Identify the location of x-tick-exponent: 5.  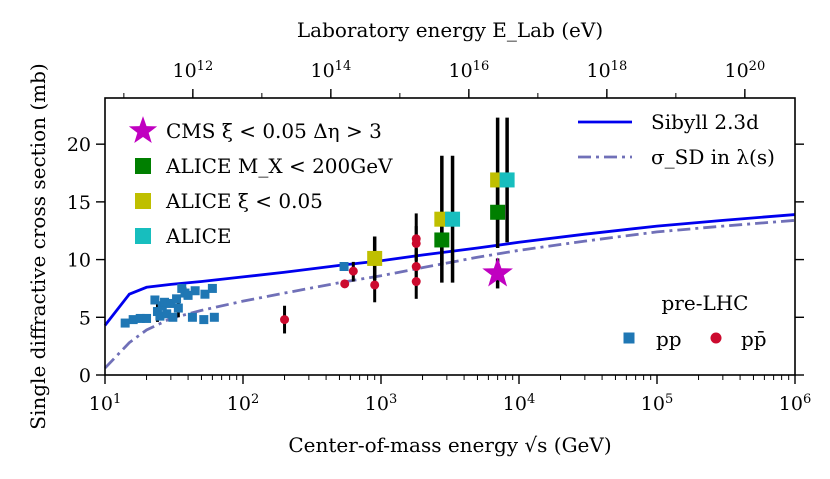
(669, 399).